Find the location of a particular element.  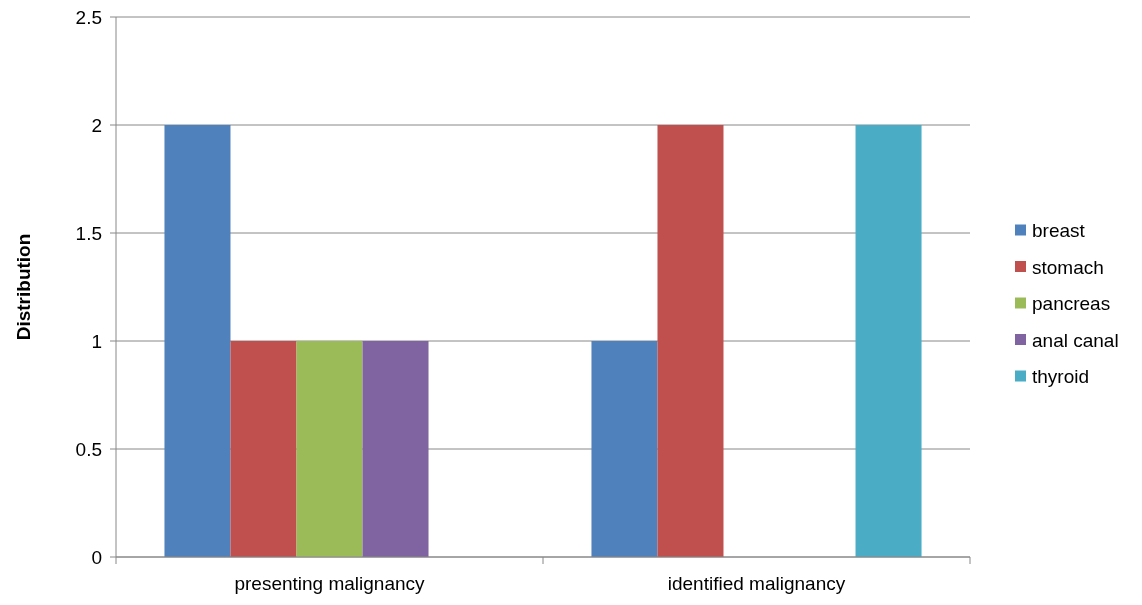

legend-label: thyroid is located at coordinates (1061, 377).